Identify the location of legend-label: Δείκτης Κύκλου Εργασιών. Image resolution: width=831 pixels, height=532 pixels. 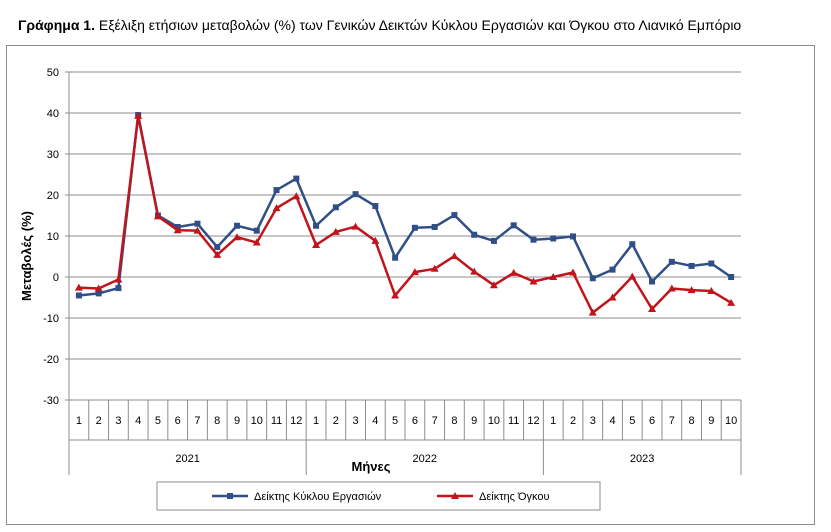
(318, 497).